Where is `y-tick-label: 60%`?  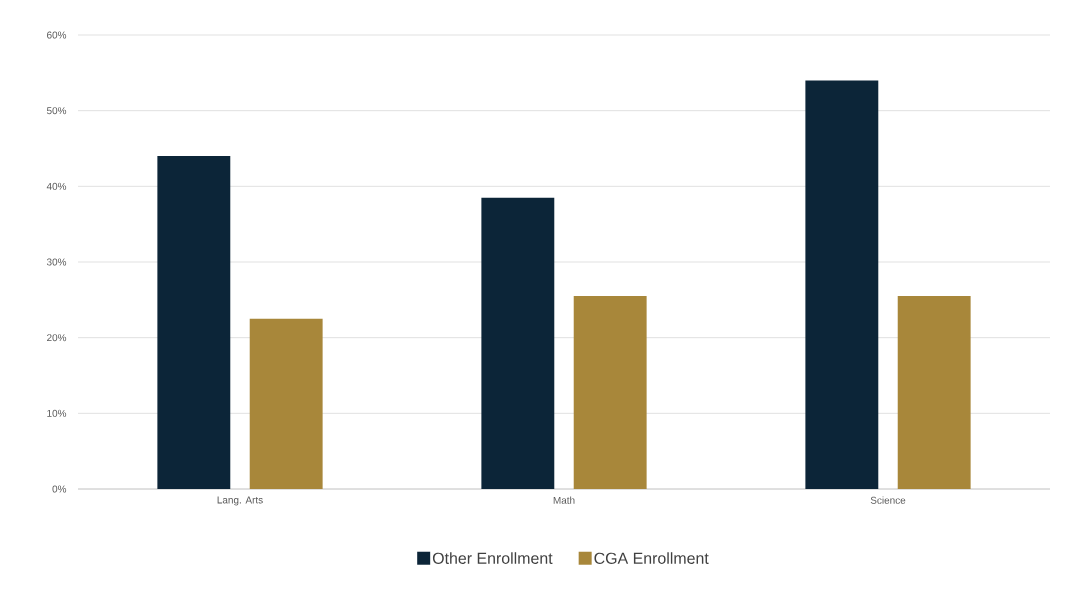
y-tick-label: 60% is located at coordinates (57, 35).